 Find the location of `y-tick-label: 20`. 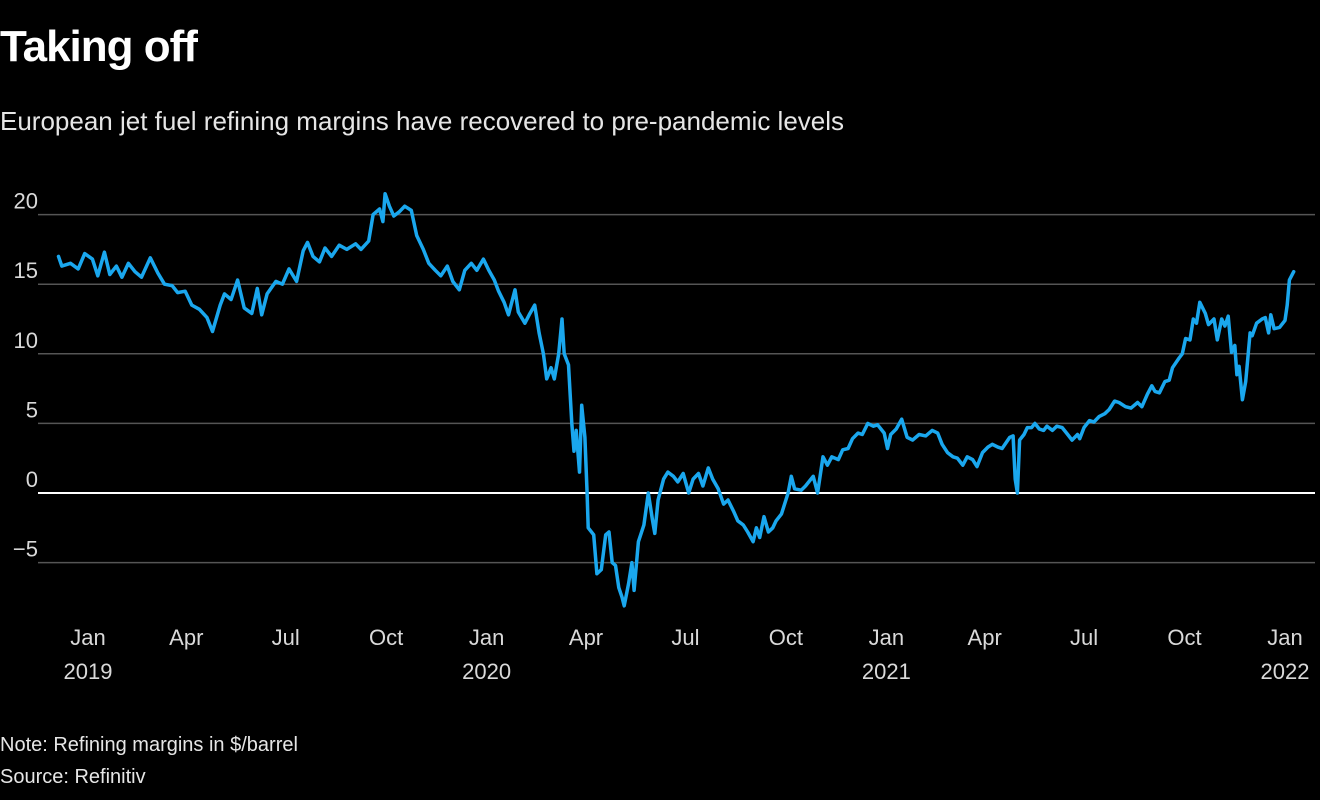

y-tick-label: 20 is located at coordinates (26, 201).